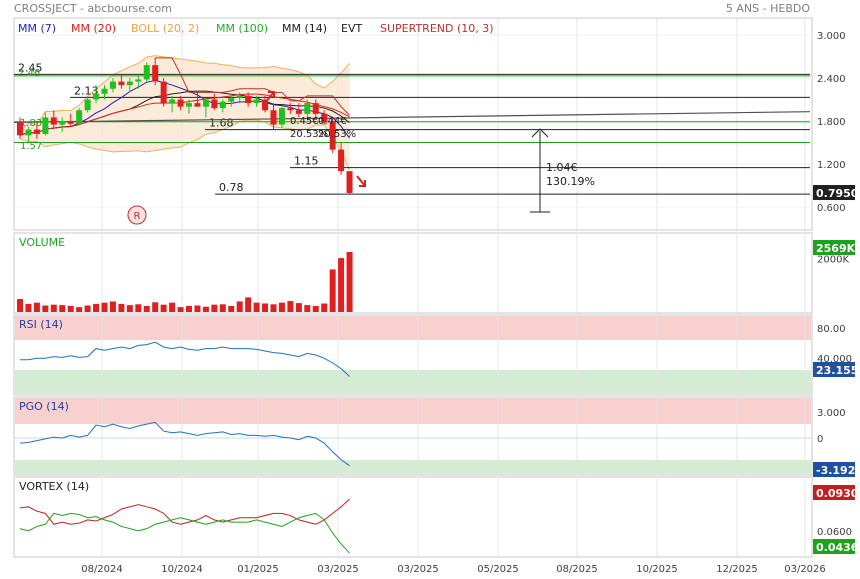 Image resolution: width=860 pixels, height=579 pixels. Describe the element at coordinates (831, 36) in the screenshot. I see `price-tick-label: 3.000` at that location.